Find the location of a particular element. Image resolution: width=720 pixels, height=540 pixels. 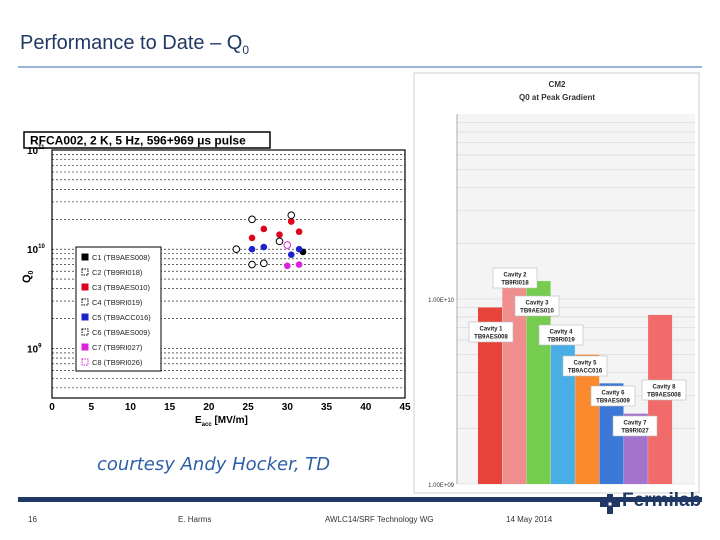

legend-label: C5 (TB9ACC016) is located at coordinates (121, 317).